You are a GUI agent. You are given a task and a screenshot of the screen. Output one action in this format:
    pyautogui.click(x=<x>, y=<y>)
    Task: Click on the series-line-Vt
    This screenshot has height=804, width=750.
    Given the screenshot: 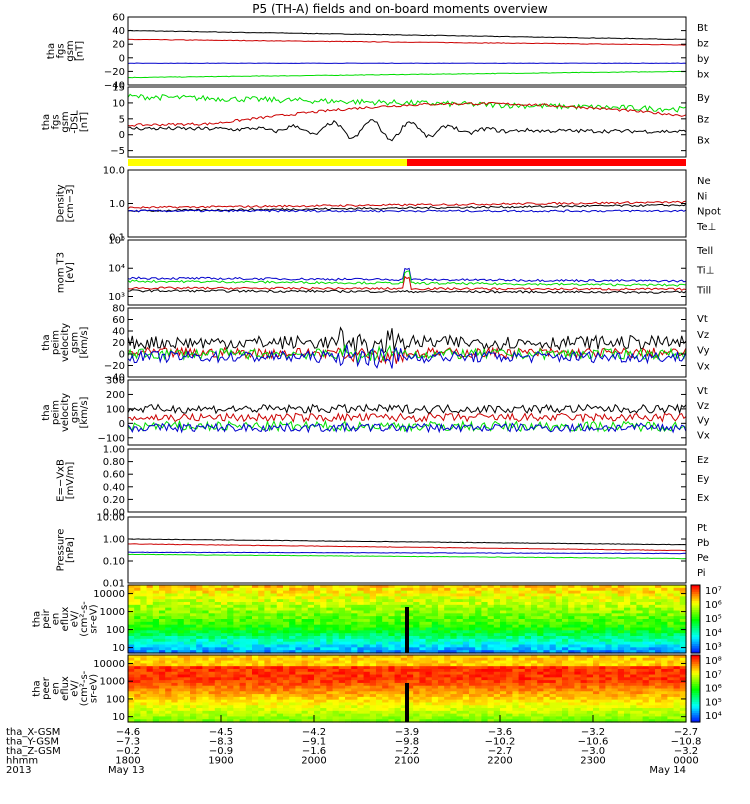 What is the action you would take?
    pyautogui.click(x=407, y=409)
    